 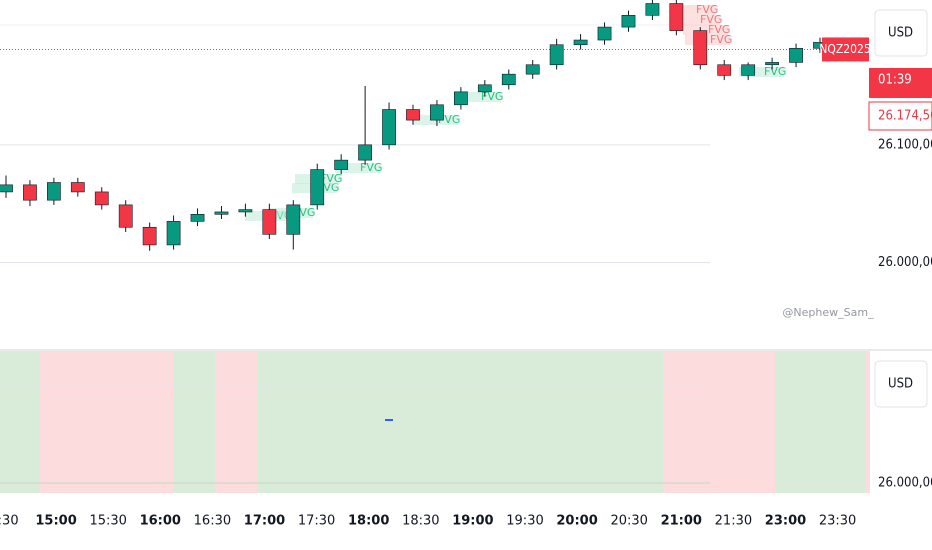 I want to click on x-tick-label: 18:30, so click(x=420, y=521).